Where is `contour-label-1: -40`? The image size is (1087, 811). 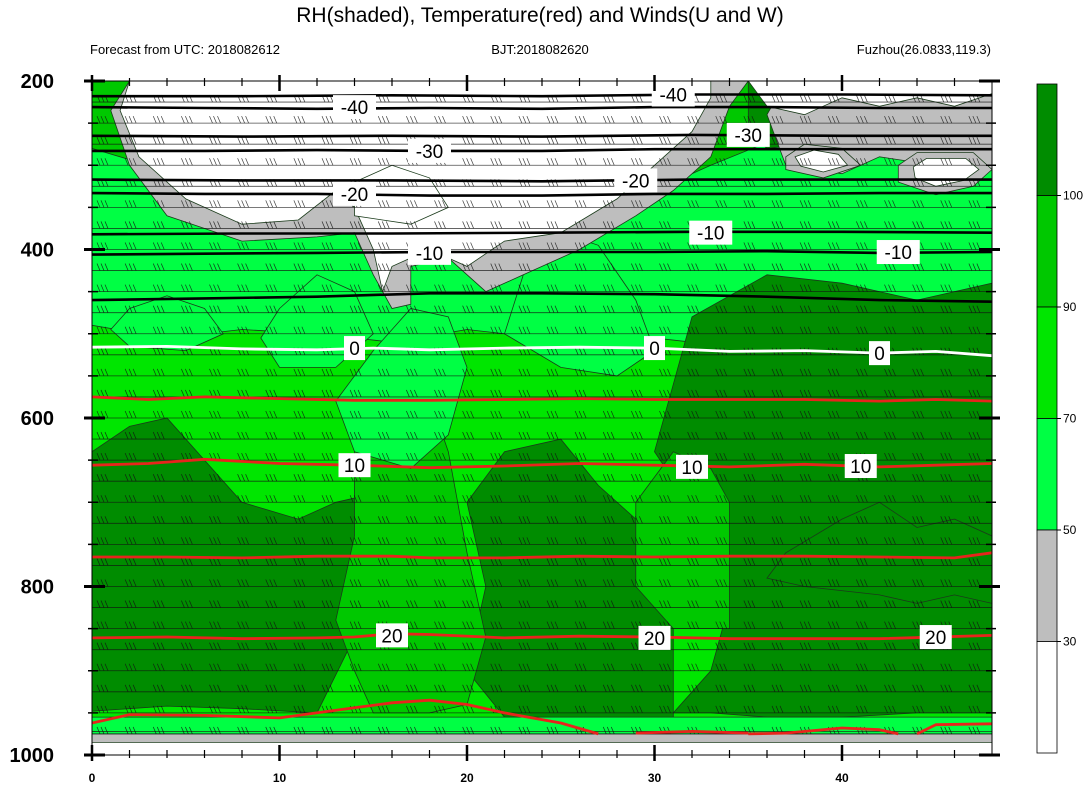
contour-label-1: -40 is located at coordinates (673, 94).